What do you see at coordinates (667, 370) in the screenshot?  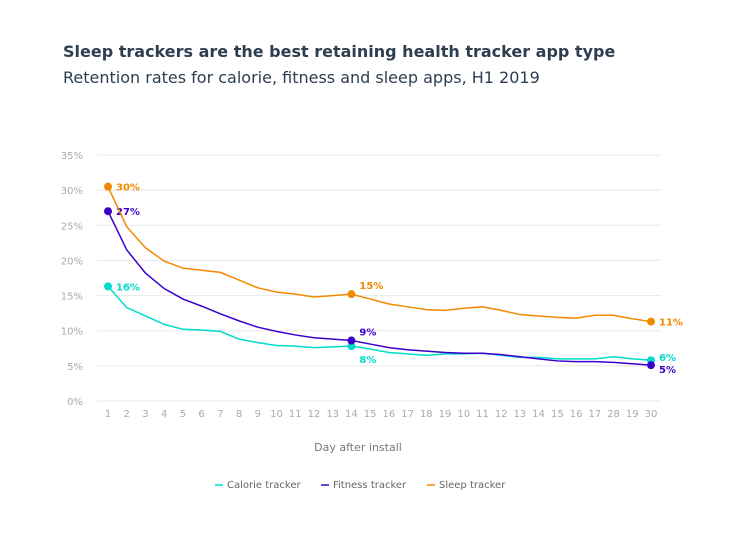 I see `data-label: 5%` at bounding box center [667, 370].